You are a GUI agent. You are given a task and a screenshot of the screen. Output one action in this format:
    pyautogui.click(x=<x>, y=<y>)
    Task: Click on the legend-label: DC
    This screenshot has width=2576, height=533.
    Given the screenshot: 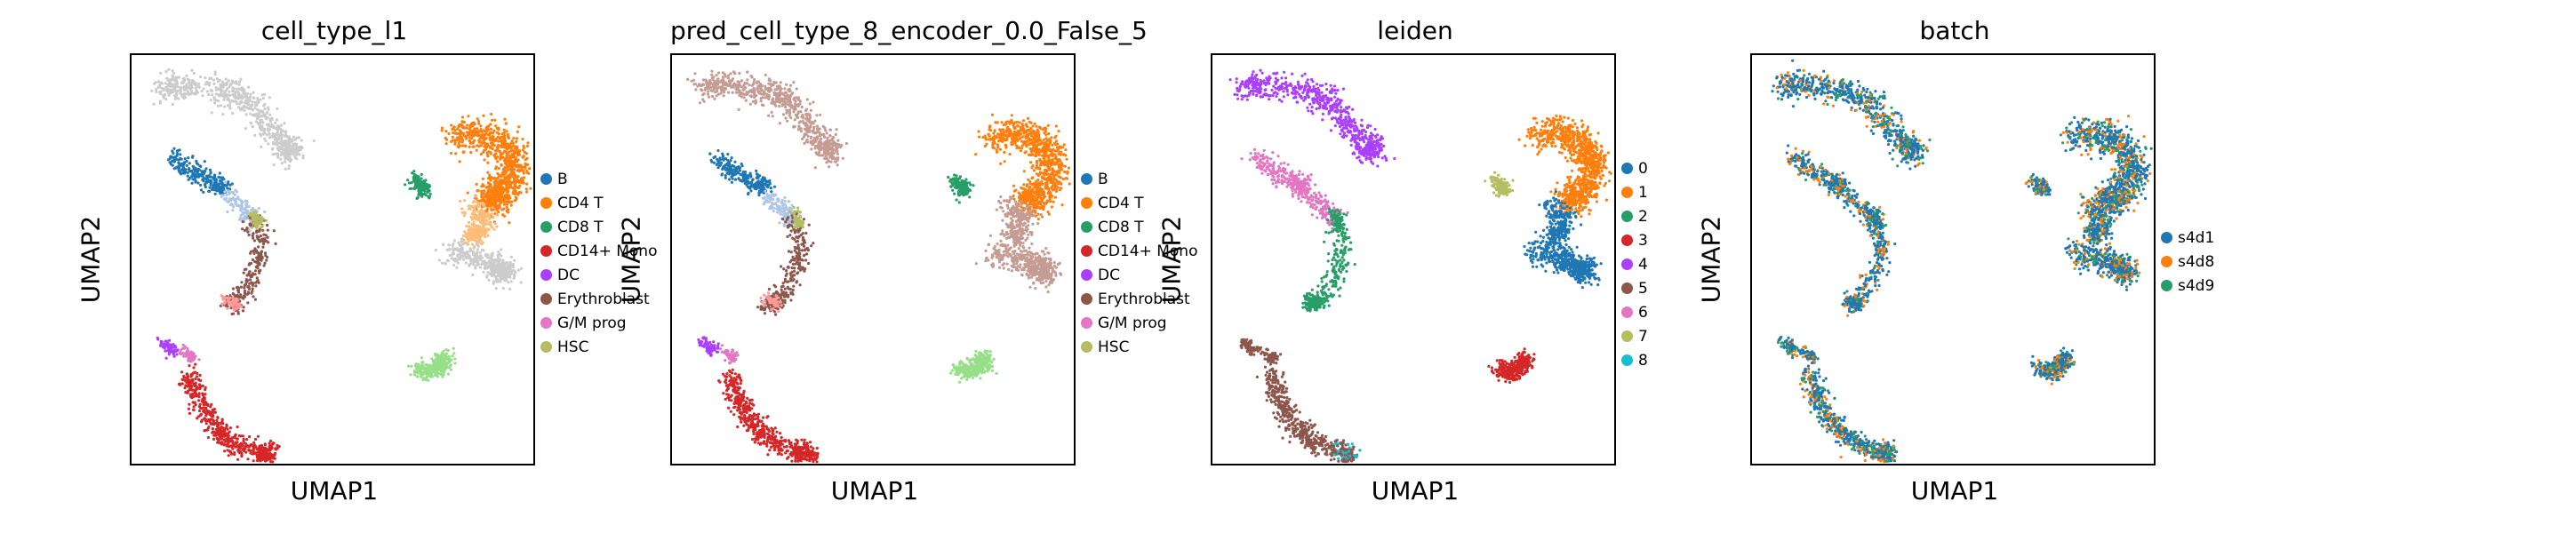 What is the action you would take?
    pyautogui.click(x=568, y=275)
    